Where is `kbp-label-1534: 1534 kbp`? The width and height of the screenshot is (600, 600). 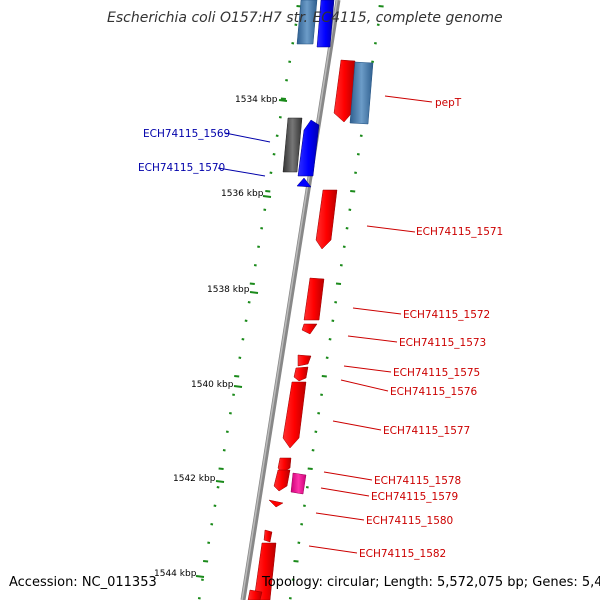
kbp-label-1534: 1534 kbp is located at coordinates (256, 100).